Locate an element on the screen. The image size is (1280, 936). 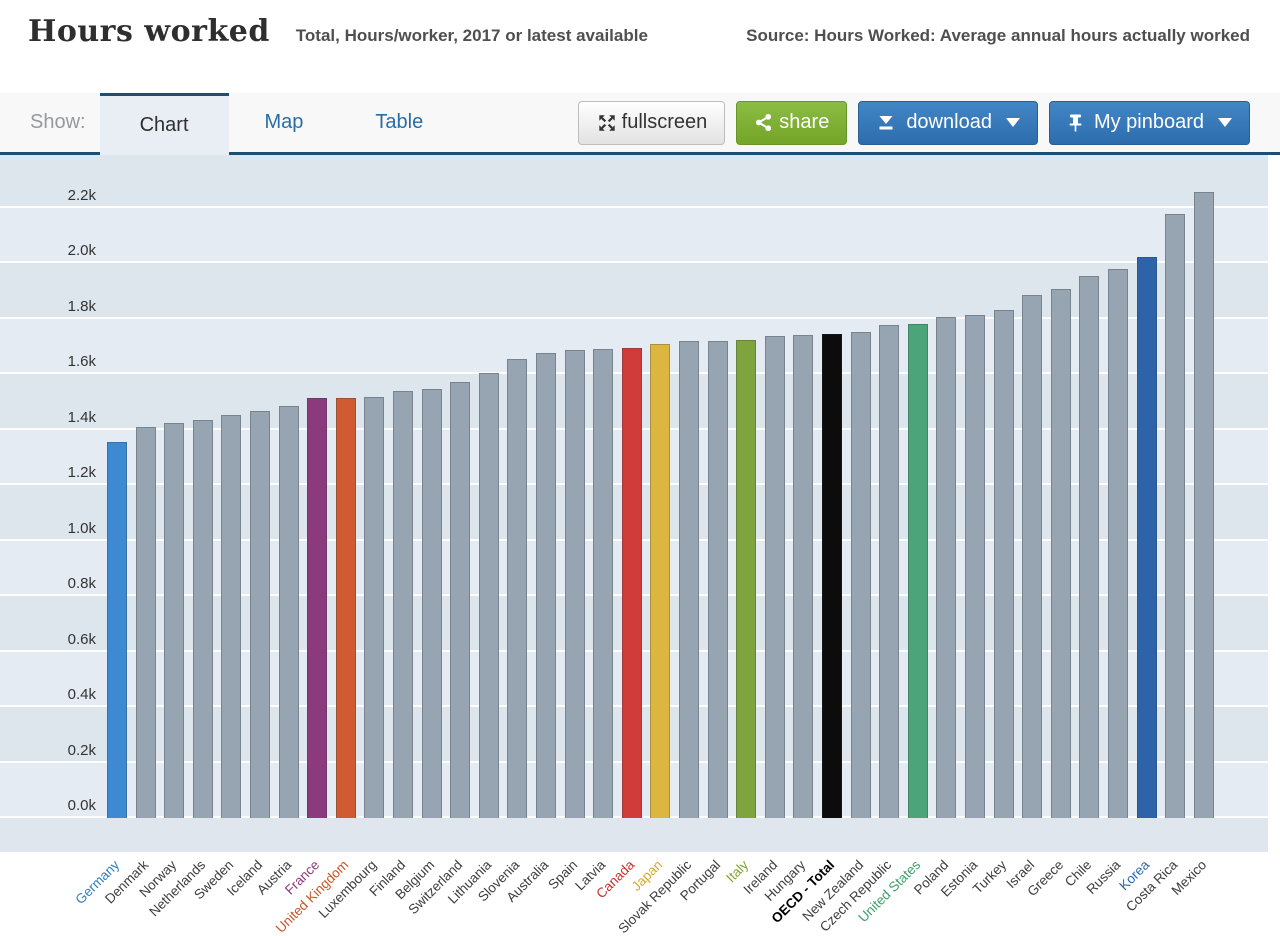
y-tick-label: 1.0k is located at coordinates (81, 528).